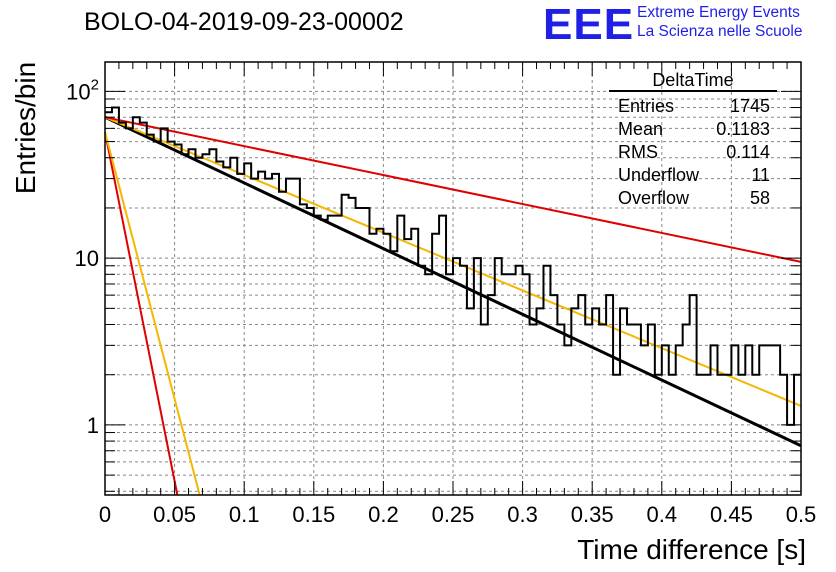 This screenshot has height=572, width=836. What do you see at coordinates (801, 514) in the screenshot?
I see `x-tick-label: 0.5` at bounding box center [801, 514].